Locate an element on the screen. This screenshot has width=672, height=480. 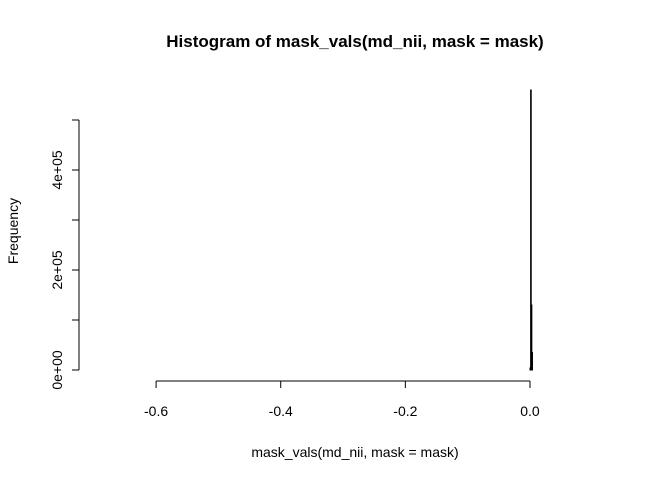
y-axis-label: Frequency is located at coordinates (13, 231).